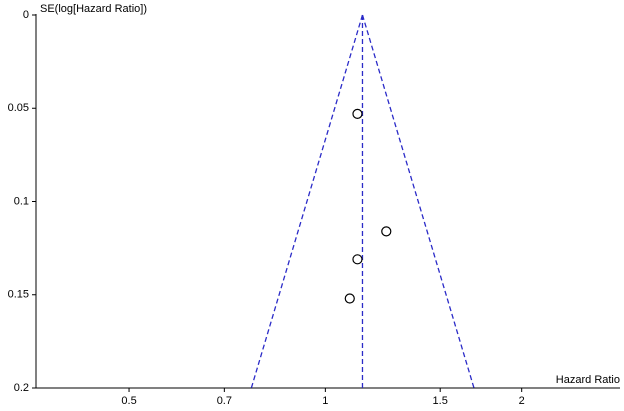 This screenshot has height=411, width=624. What do you see at coordinates (588, 380) in the screenshot?
I see `x-axis-label: Hazard Ratio` at bounding box center [588, 380].